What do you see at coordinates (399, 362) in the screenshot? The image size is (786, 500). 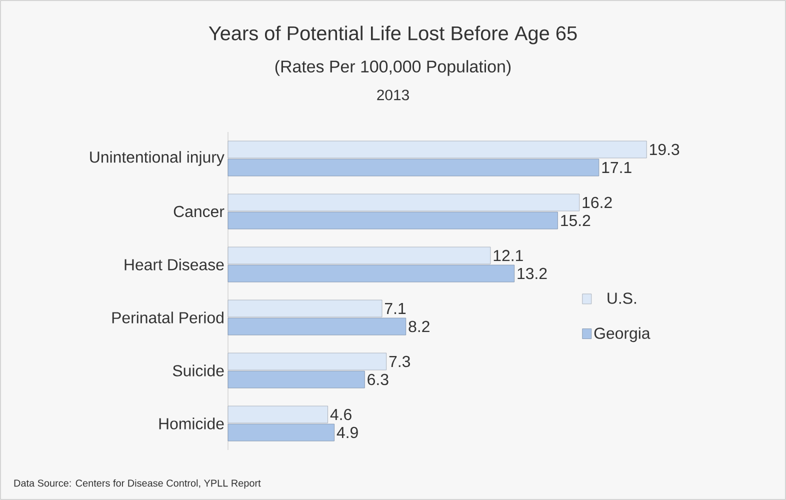 I see `data-label: 7.3` at bounding box center [399, 362].